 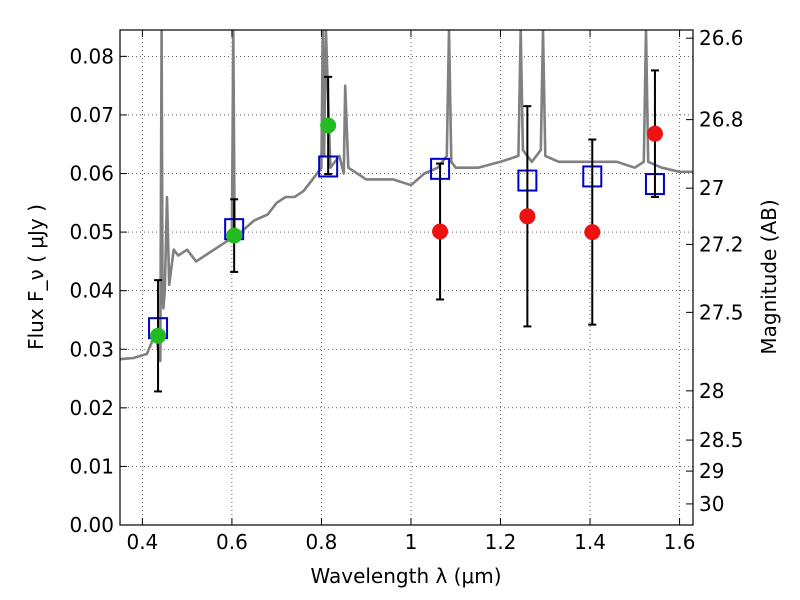 What do you see at coordinates (411, 542) in the screenshot?
I see `x-tick-label: 1` at bounding box center [411, 542].